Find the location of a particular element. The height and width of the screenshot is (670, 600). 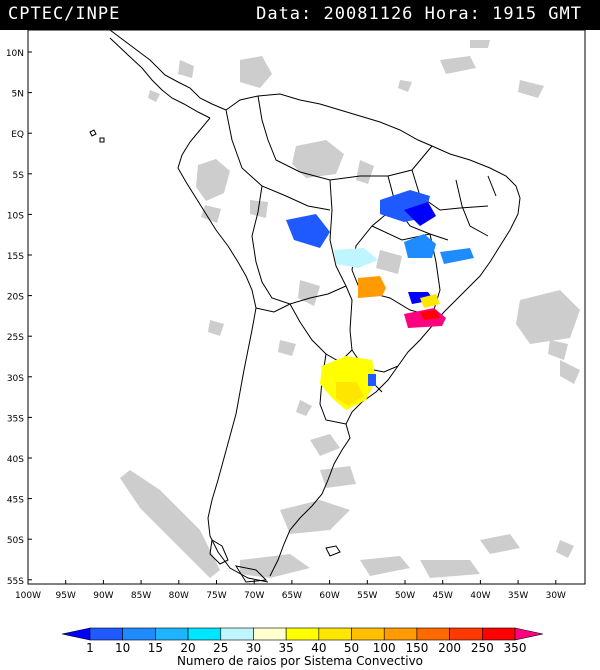

colorbar-tick-label: 150 is located at coordinates (416, 648).